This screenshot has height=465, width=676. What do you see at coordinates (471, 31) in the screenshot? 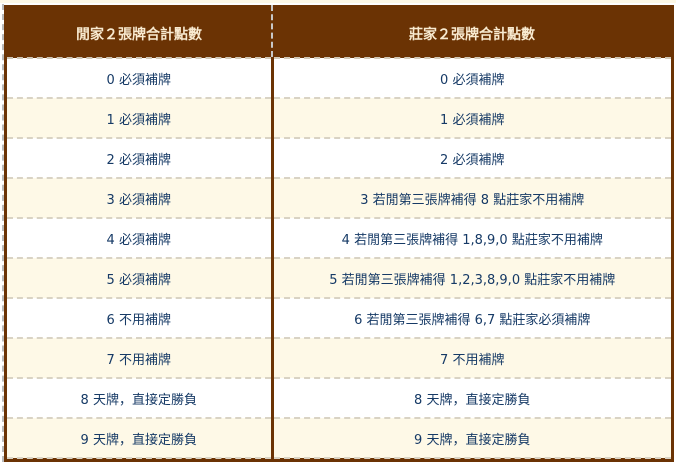
I see `header-banker-total: 莊家２張牌合計點數` at bounding box center [471, 31].